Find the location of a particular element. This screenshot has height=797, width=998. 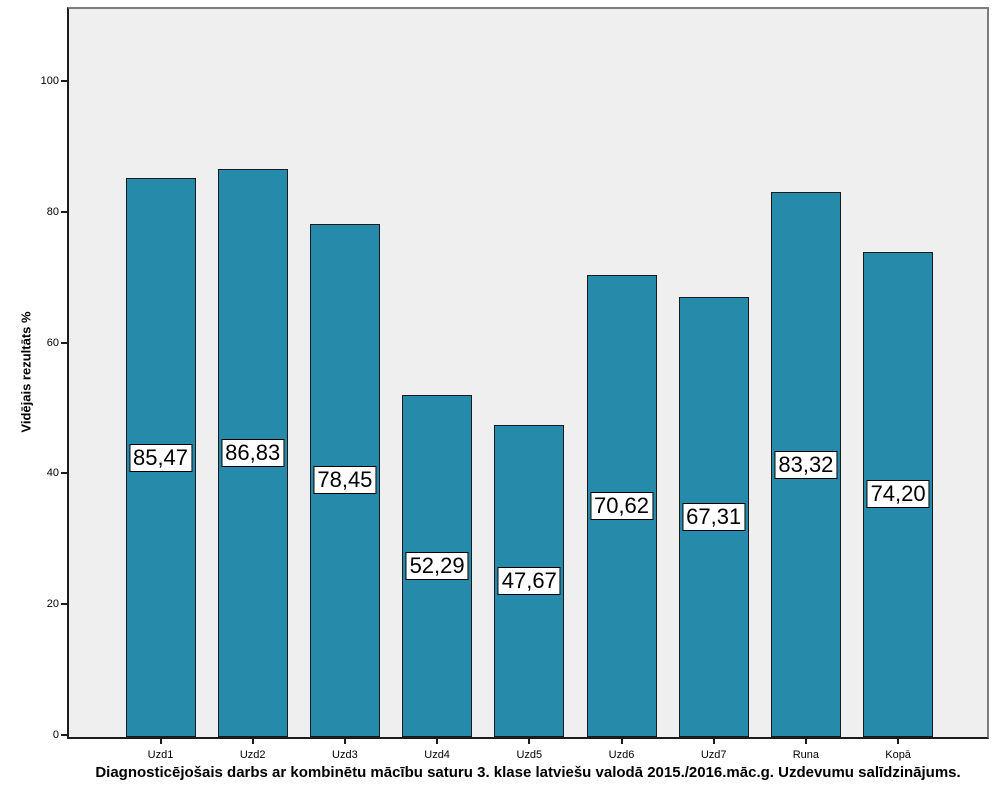

bar-value-label: 78,45 is located at coordinates (345, 480).